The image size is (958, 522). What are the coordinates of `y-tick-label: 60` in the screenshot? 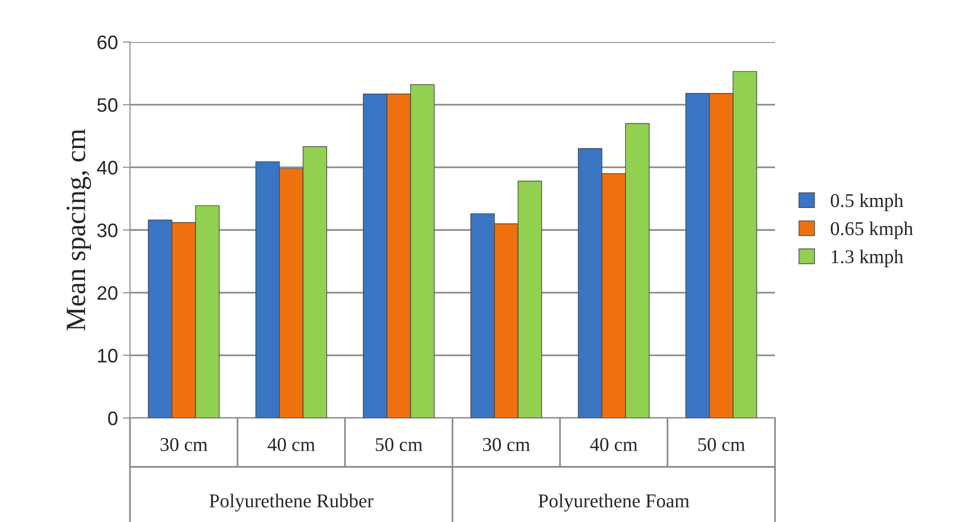 It's located at (108, 42).